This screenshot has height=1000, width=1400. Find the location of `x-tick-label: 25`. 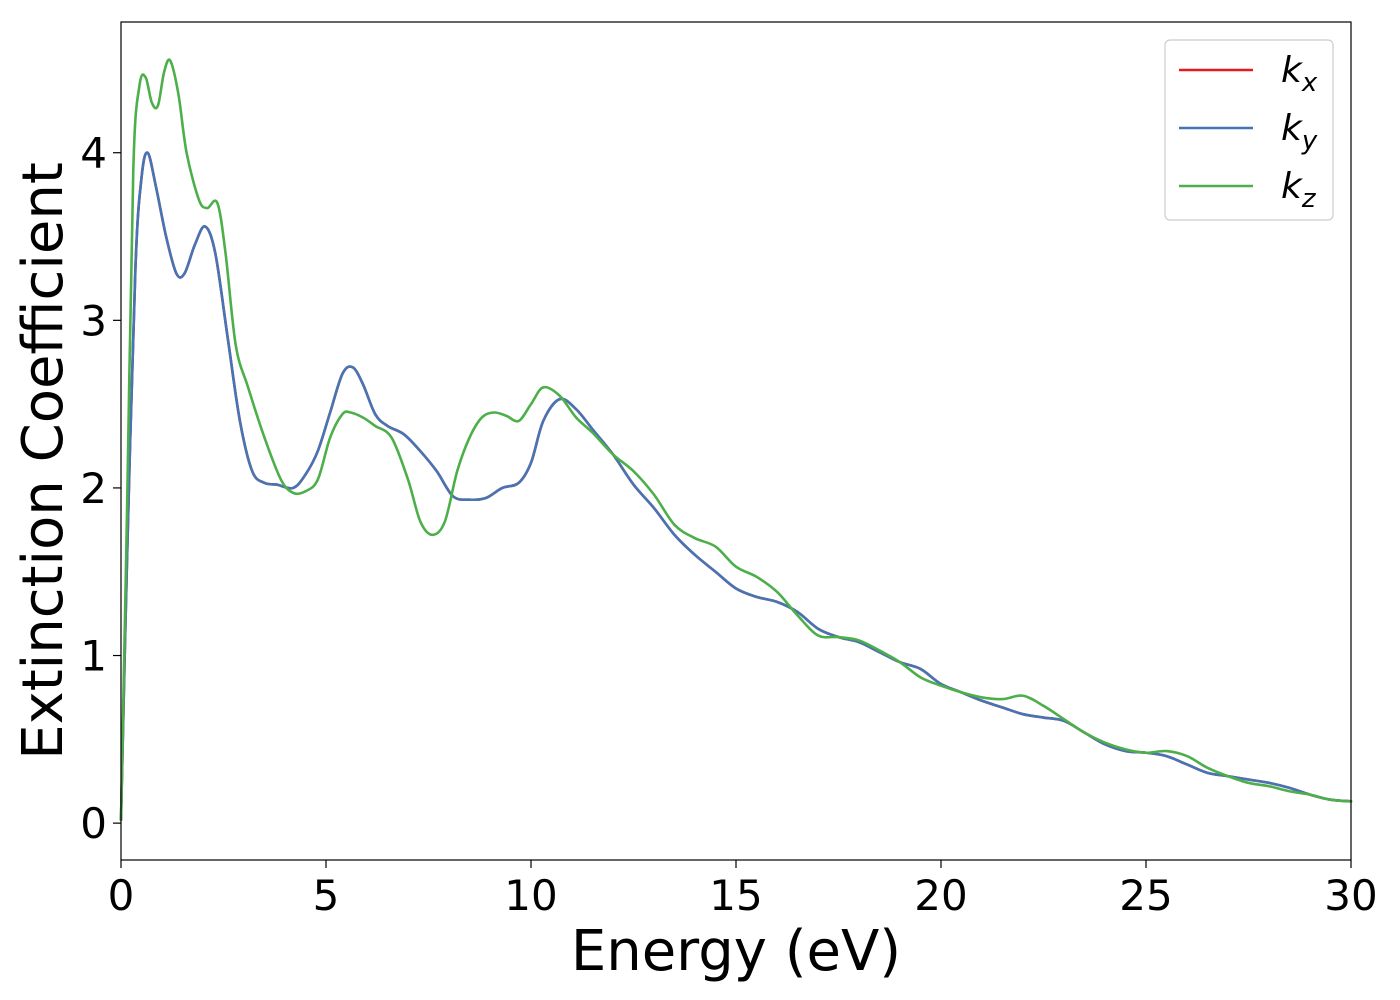

x-tick-label: 25 is located at coordinates (1145, 895).